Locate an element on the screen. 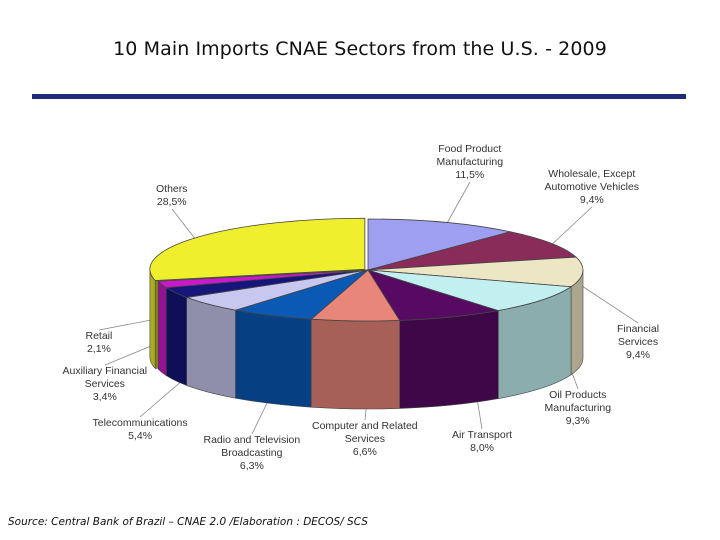  slice-label-line: Oil Products is located at coordinates (578, 395).